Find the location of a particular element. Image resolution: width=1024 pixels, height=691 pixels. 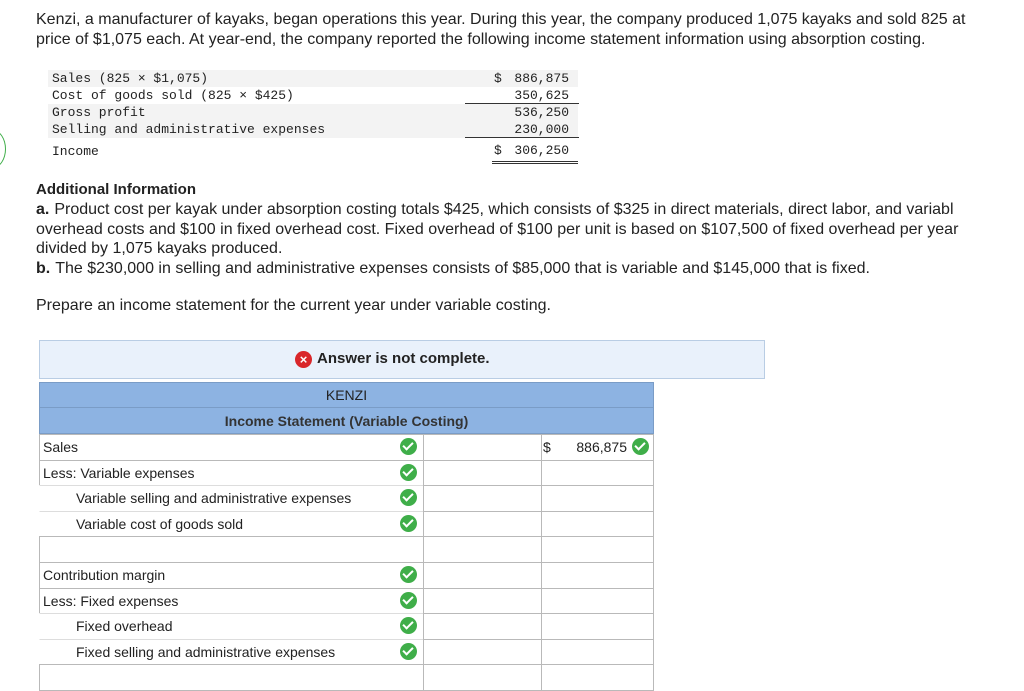

abs-value: 350,625 is located at coordinates (541, 95).